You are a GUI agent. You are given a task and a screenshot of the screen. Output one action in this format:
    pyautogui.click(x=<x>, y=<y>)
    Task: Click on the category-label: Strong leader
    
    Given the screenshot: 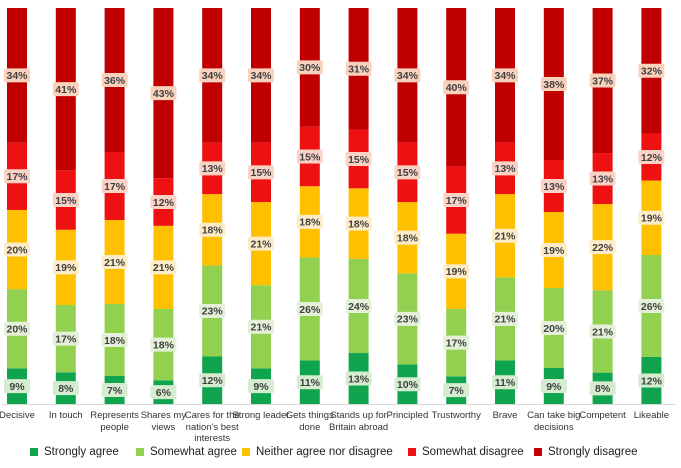 What is the action you would take?
    pyautogui.click(x=261, y=415)
    